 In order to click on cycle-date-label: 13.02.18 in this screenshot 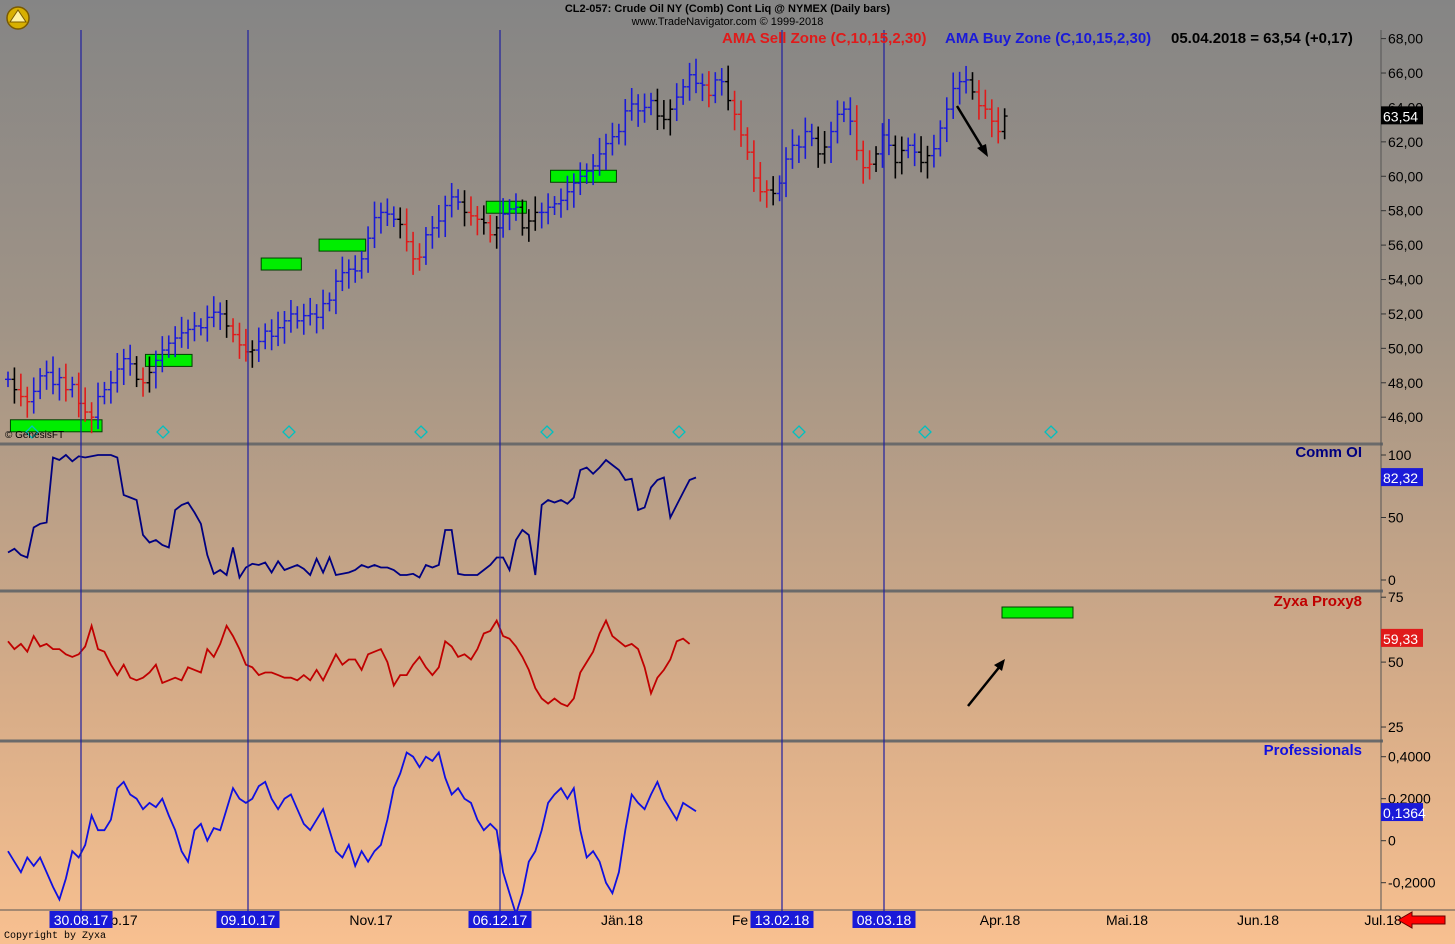, I will do `click(782, 919)`.